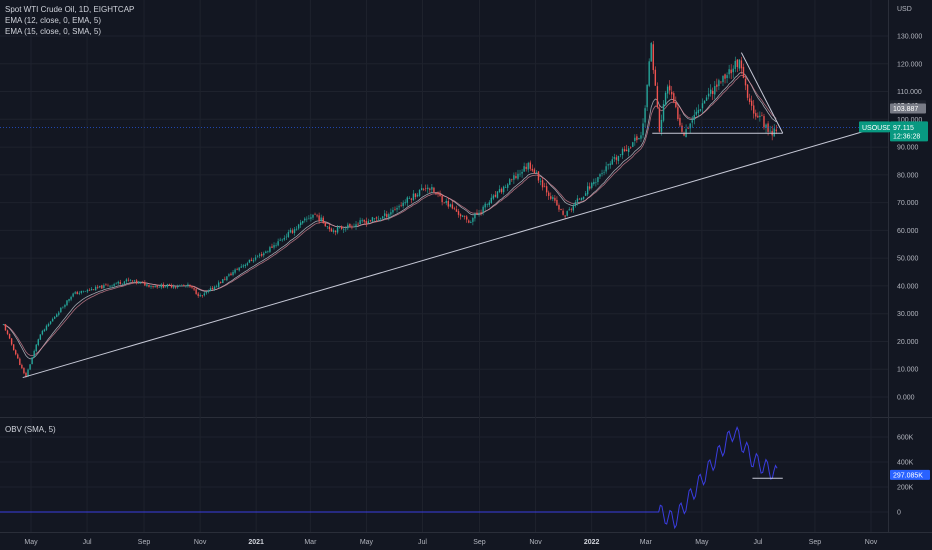 This screenshot has width=932, height=550. Describe the element at coordinates (905, 488) in the screenshot. I see `obv-tick-label: 200K` at that location.